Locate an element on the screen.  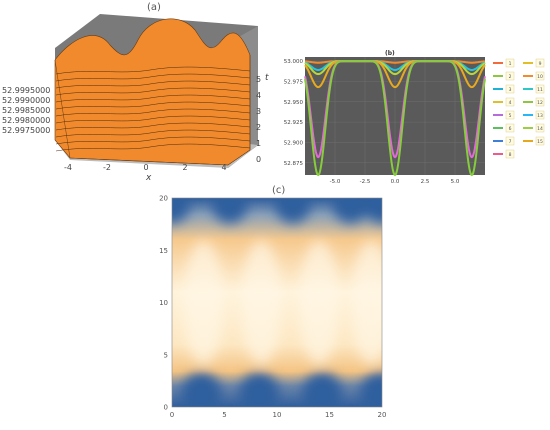
surface-contours is located at coordinates (153, 109).